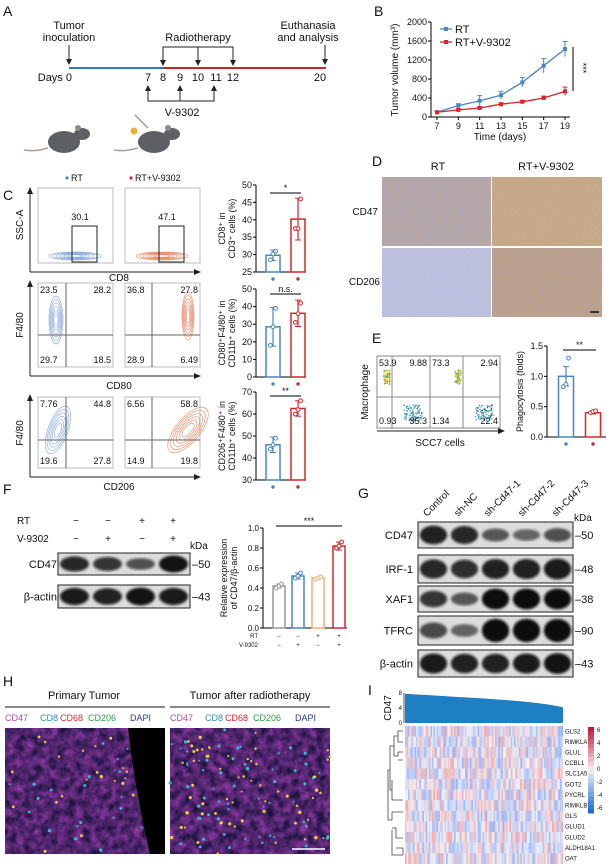 Image resolution: width=612 pixels, height=866 pixels. I want to click on y-axis-title: CD8⁺ in, so click(222, 228).